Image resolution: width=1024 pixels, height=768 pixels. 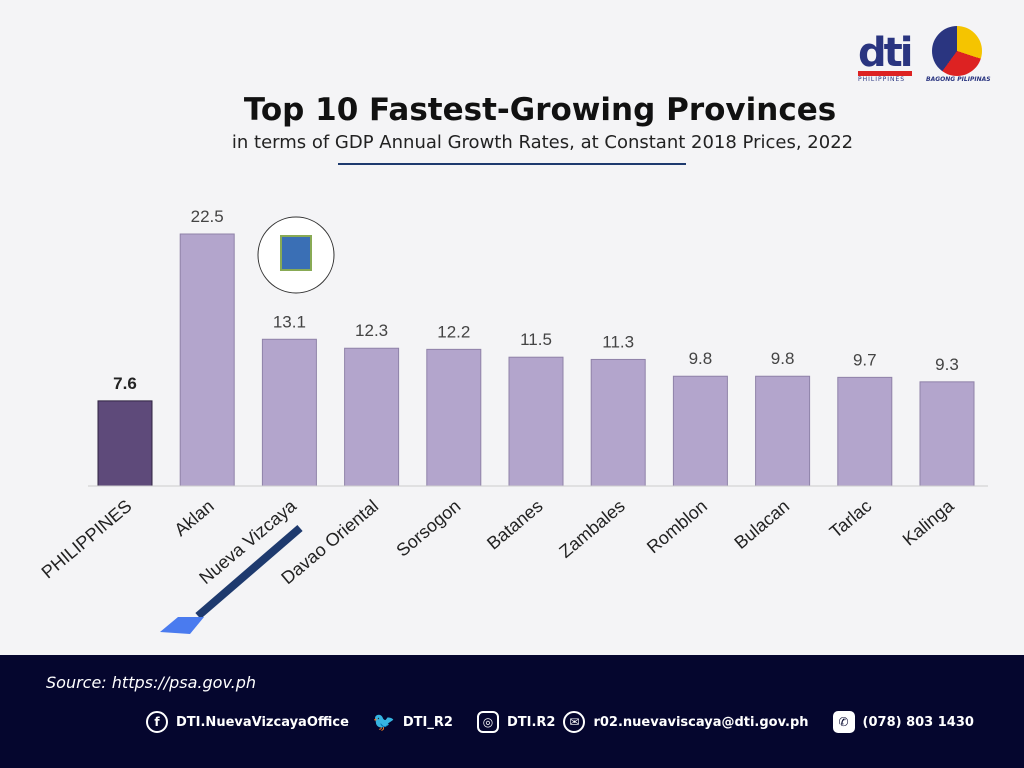 I want to click on facebook-link: DTI.NuevaVizcayaOffice, so click(x=262, y=722).